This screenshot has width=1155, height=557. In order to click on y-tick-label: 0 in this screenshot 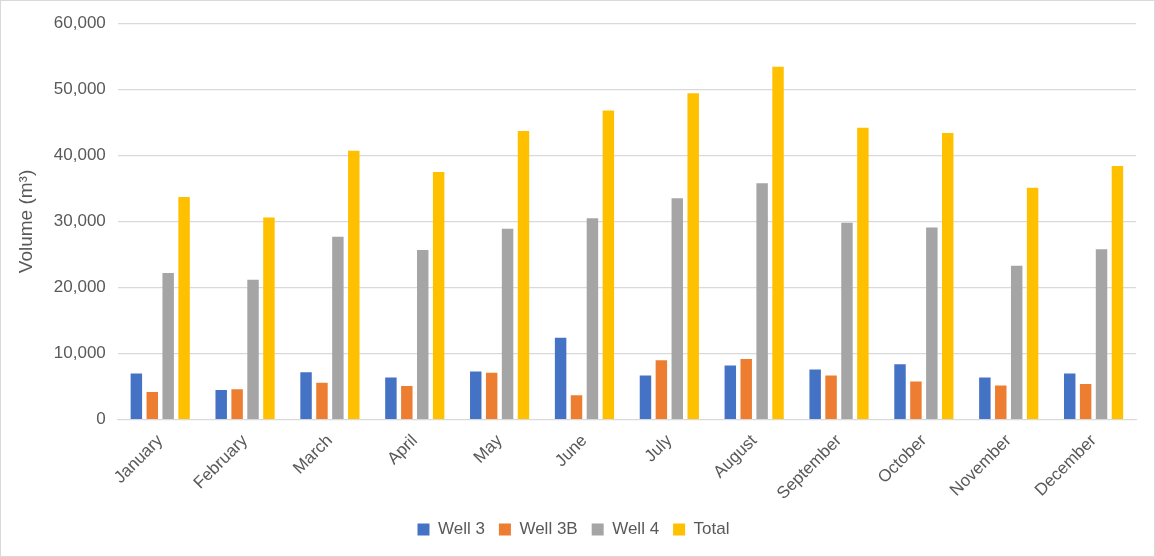, I will do `click(101, 419)`.